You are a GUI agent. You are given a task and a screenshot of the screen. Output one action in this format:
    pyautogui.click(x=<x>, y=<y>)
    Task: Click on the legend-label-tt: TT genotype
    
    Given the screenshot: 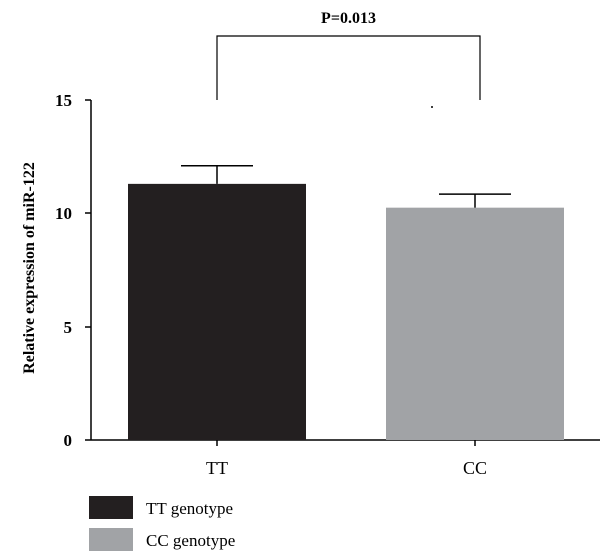 What is the action you would take?
    pyautogui.click(x=189, y=508)
    